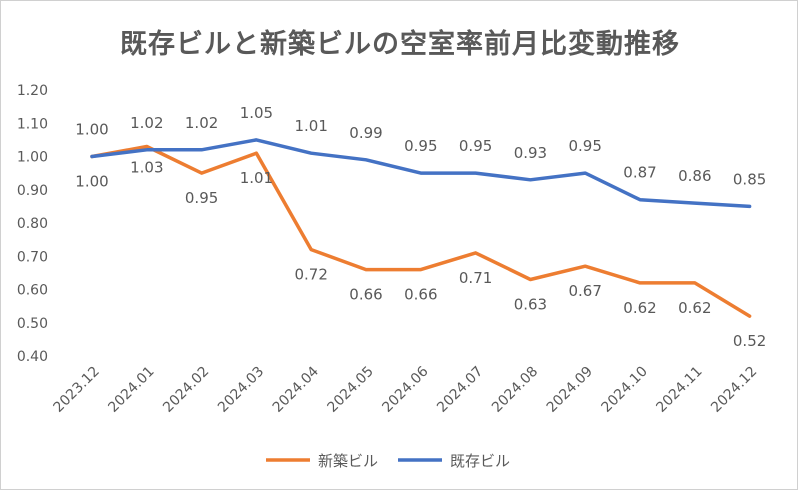 This screenshot has width=800, height=492. What do you see at coordinates (694, 176) in the screenshot?
I see `data-label-existing: 0.86` at bounding box center [694, 176].